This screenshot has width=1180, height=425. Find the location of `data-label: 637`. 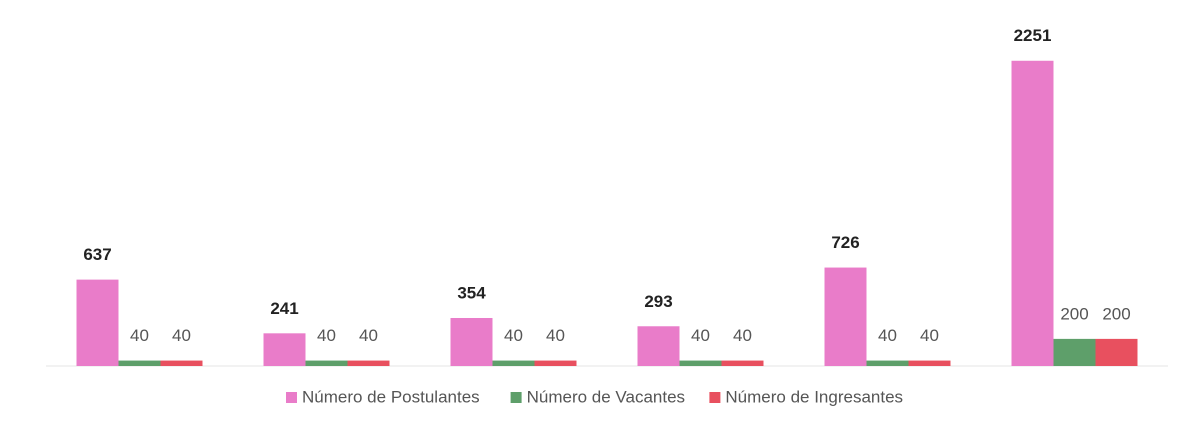

data-label: 637 is located at coordinates (97, 254).